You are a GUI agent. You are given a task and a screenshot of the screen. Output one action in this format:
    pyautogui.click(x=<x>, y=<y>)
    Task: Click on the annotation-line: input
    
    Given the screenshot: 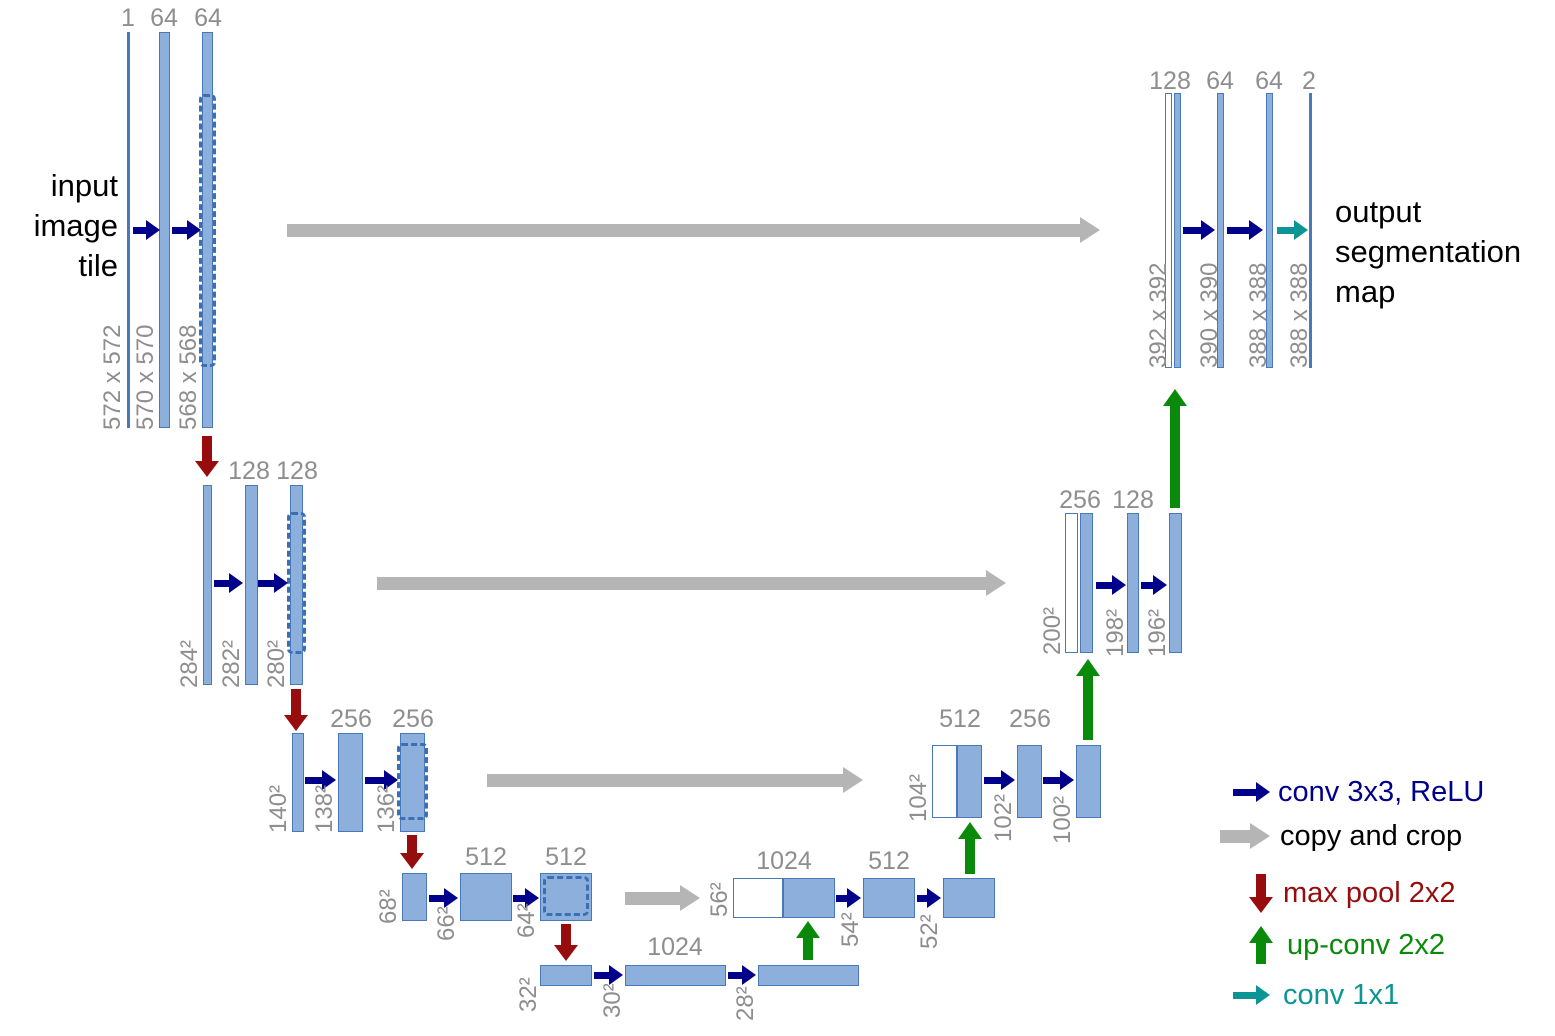 What is the action you would take?
    pyautogui.click(x=84, y=185)
    